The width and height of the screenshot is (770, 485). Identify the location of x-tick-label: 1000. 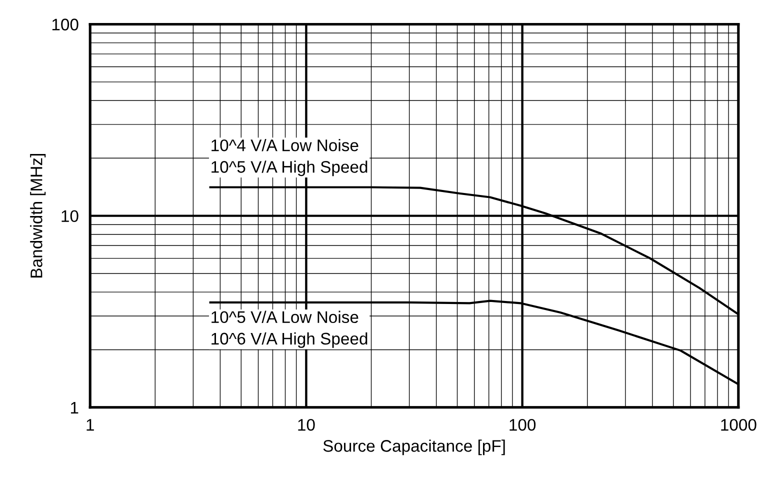
(738, 424).